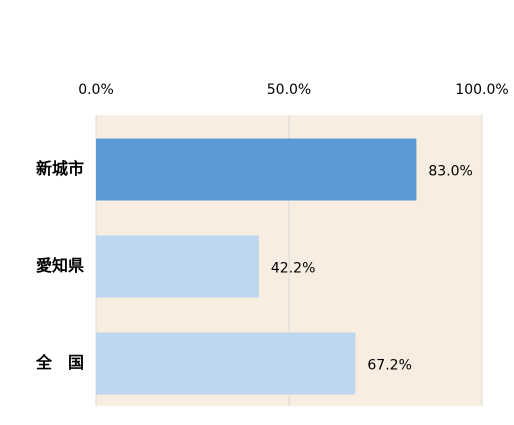 The width and height of the screenshot is (514, 425). I want to click on value-label: 67.2%, so click(389, 366).